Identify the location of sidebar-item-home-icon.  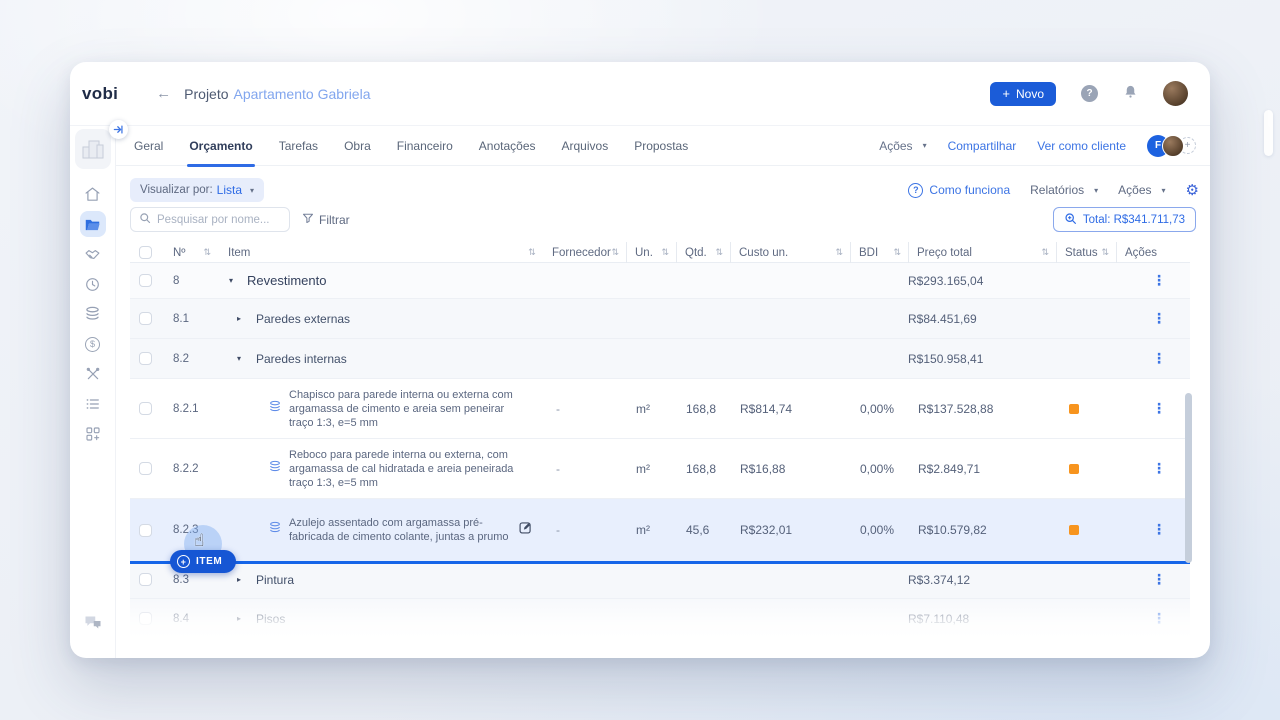
(93, 194).